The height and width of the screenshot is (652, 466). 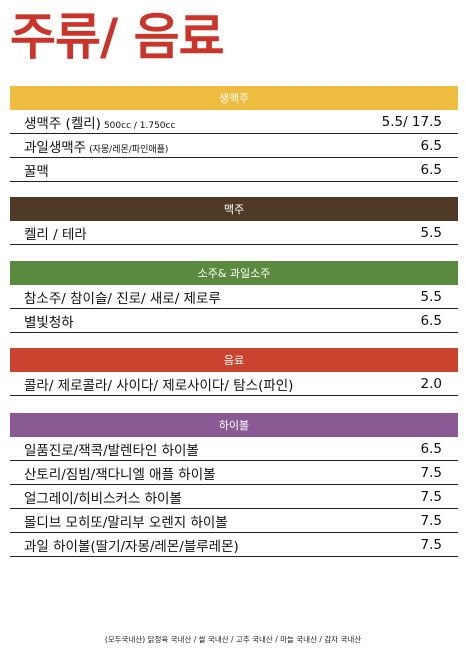 I want to click on item-name: 과일 하이볼(딸기/자몽/레몬/블루레몬), so click(x=131, y=546).